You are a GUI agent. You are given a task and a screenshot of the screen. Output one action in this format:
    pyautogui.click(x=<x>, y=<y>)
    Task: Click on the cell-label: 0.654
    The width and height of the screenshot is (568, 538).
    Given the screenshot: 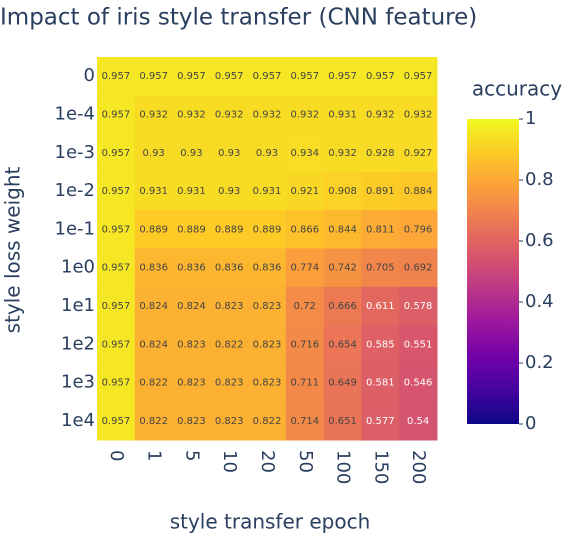 What is the action you would take?
    pyautogui.click(x=342, y=344)
    